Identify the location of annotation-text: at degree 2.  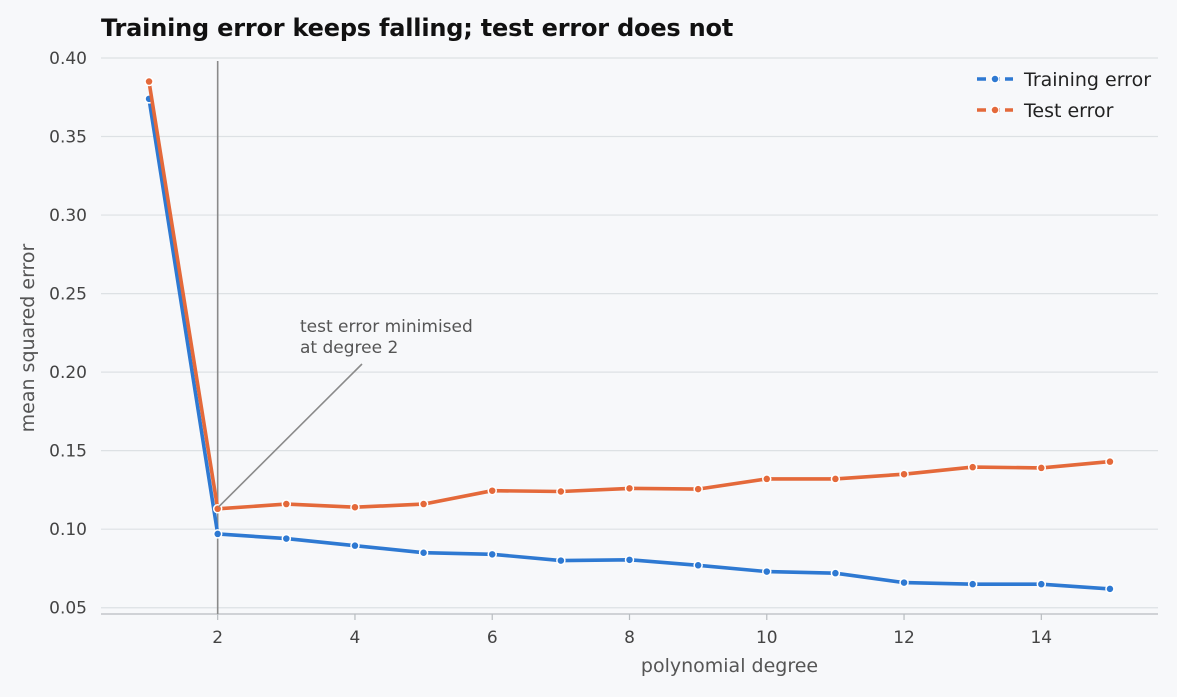
(349, 348).